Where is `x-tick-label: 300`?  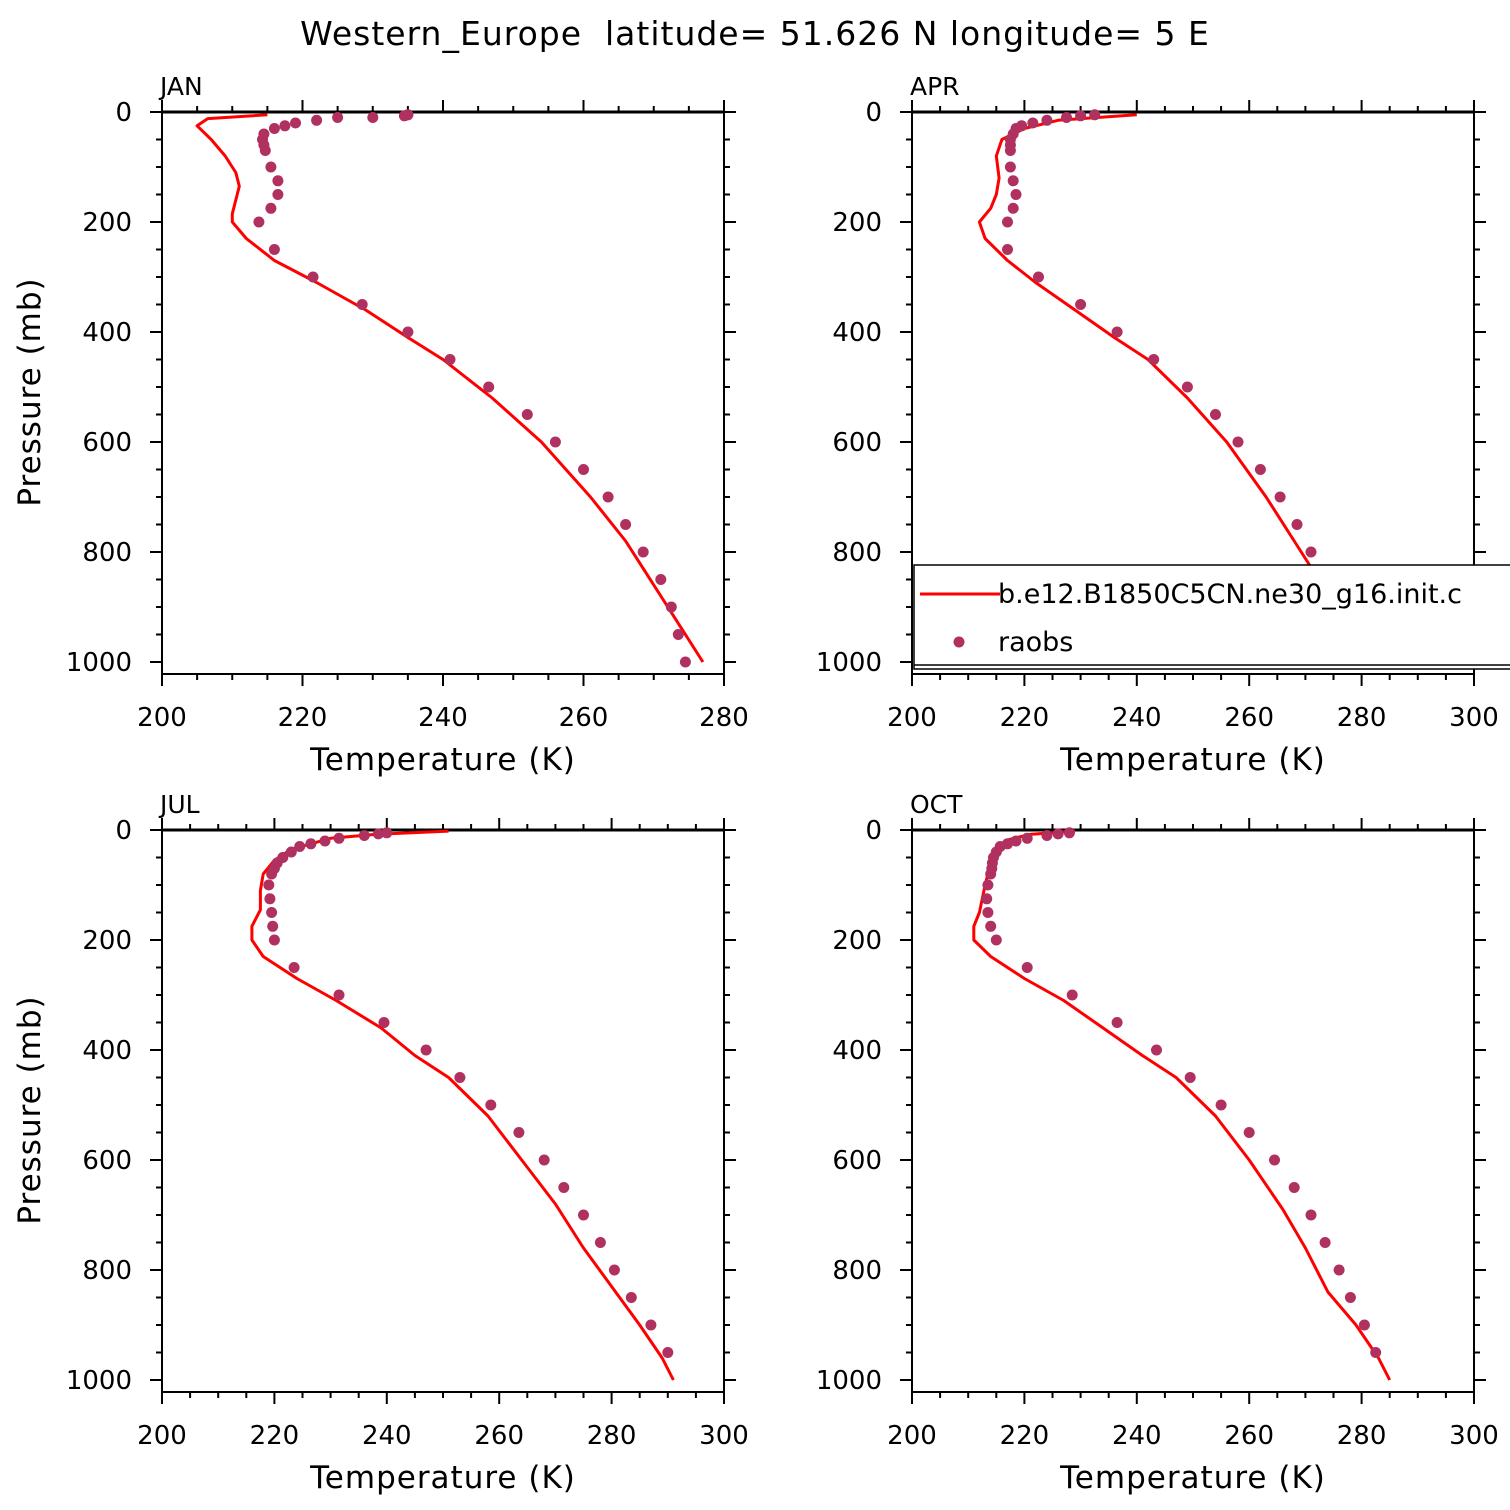 x-tick-label: 300 is located at coordinates (724, 1436).